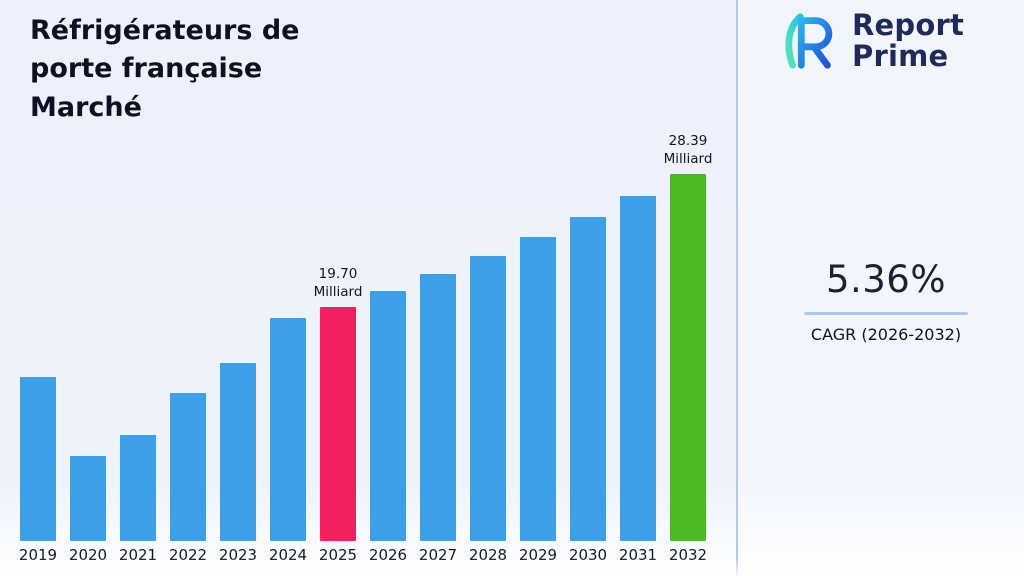 The height and width of the screenshot is (576, 1024). What do you see at coordinates (886, 313) in the screenshot?
I see `cagr-underline` at bounding box center [886, 313].